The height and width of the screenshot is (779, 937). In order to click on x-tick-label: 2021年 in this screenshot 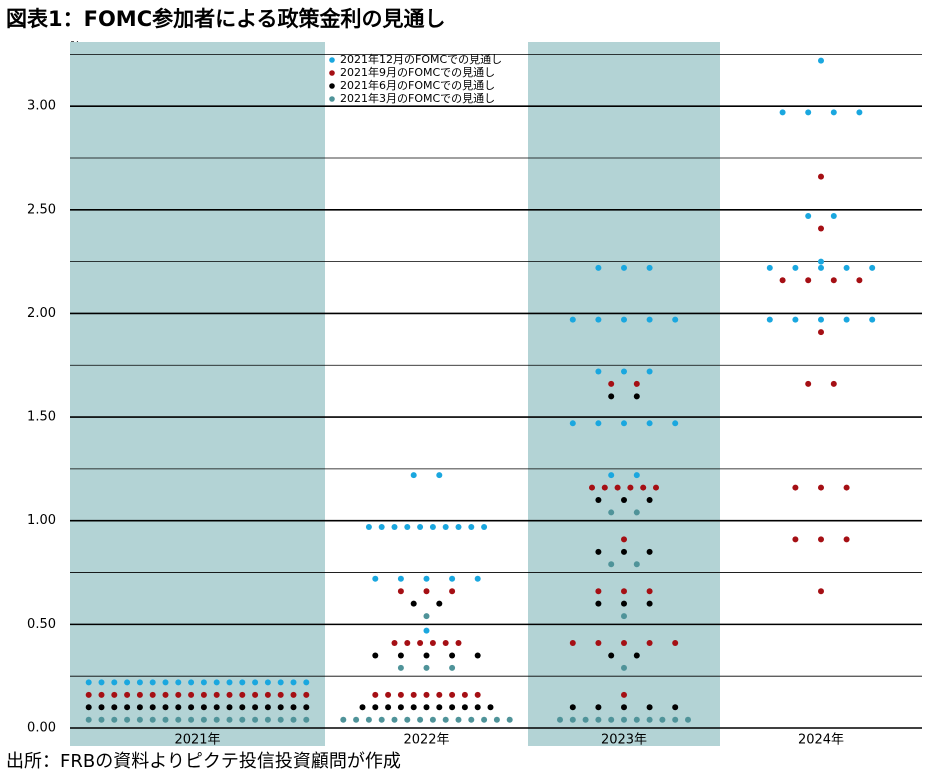, I will do `click(197, 740)`.